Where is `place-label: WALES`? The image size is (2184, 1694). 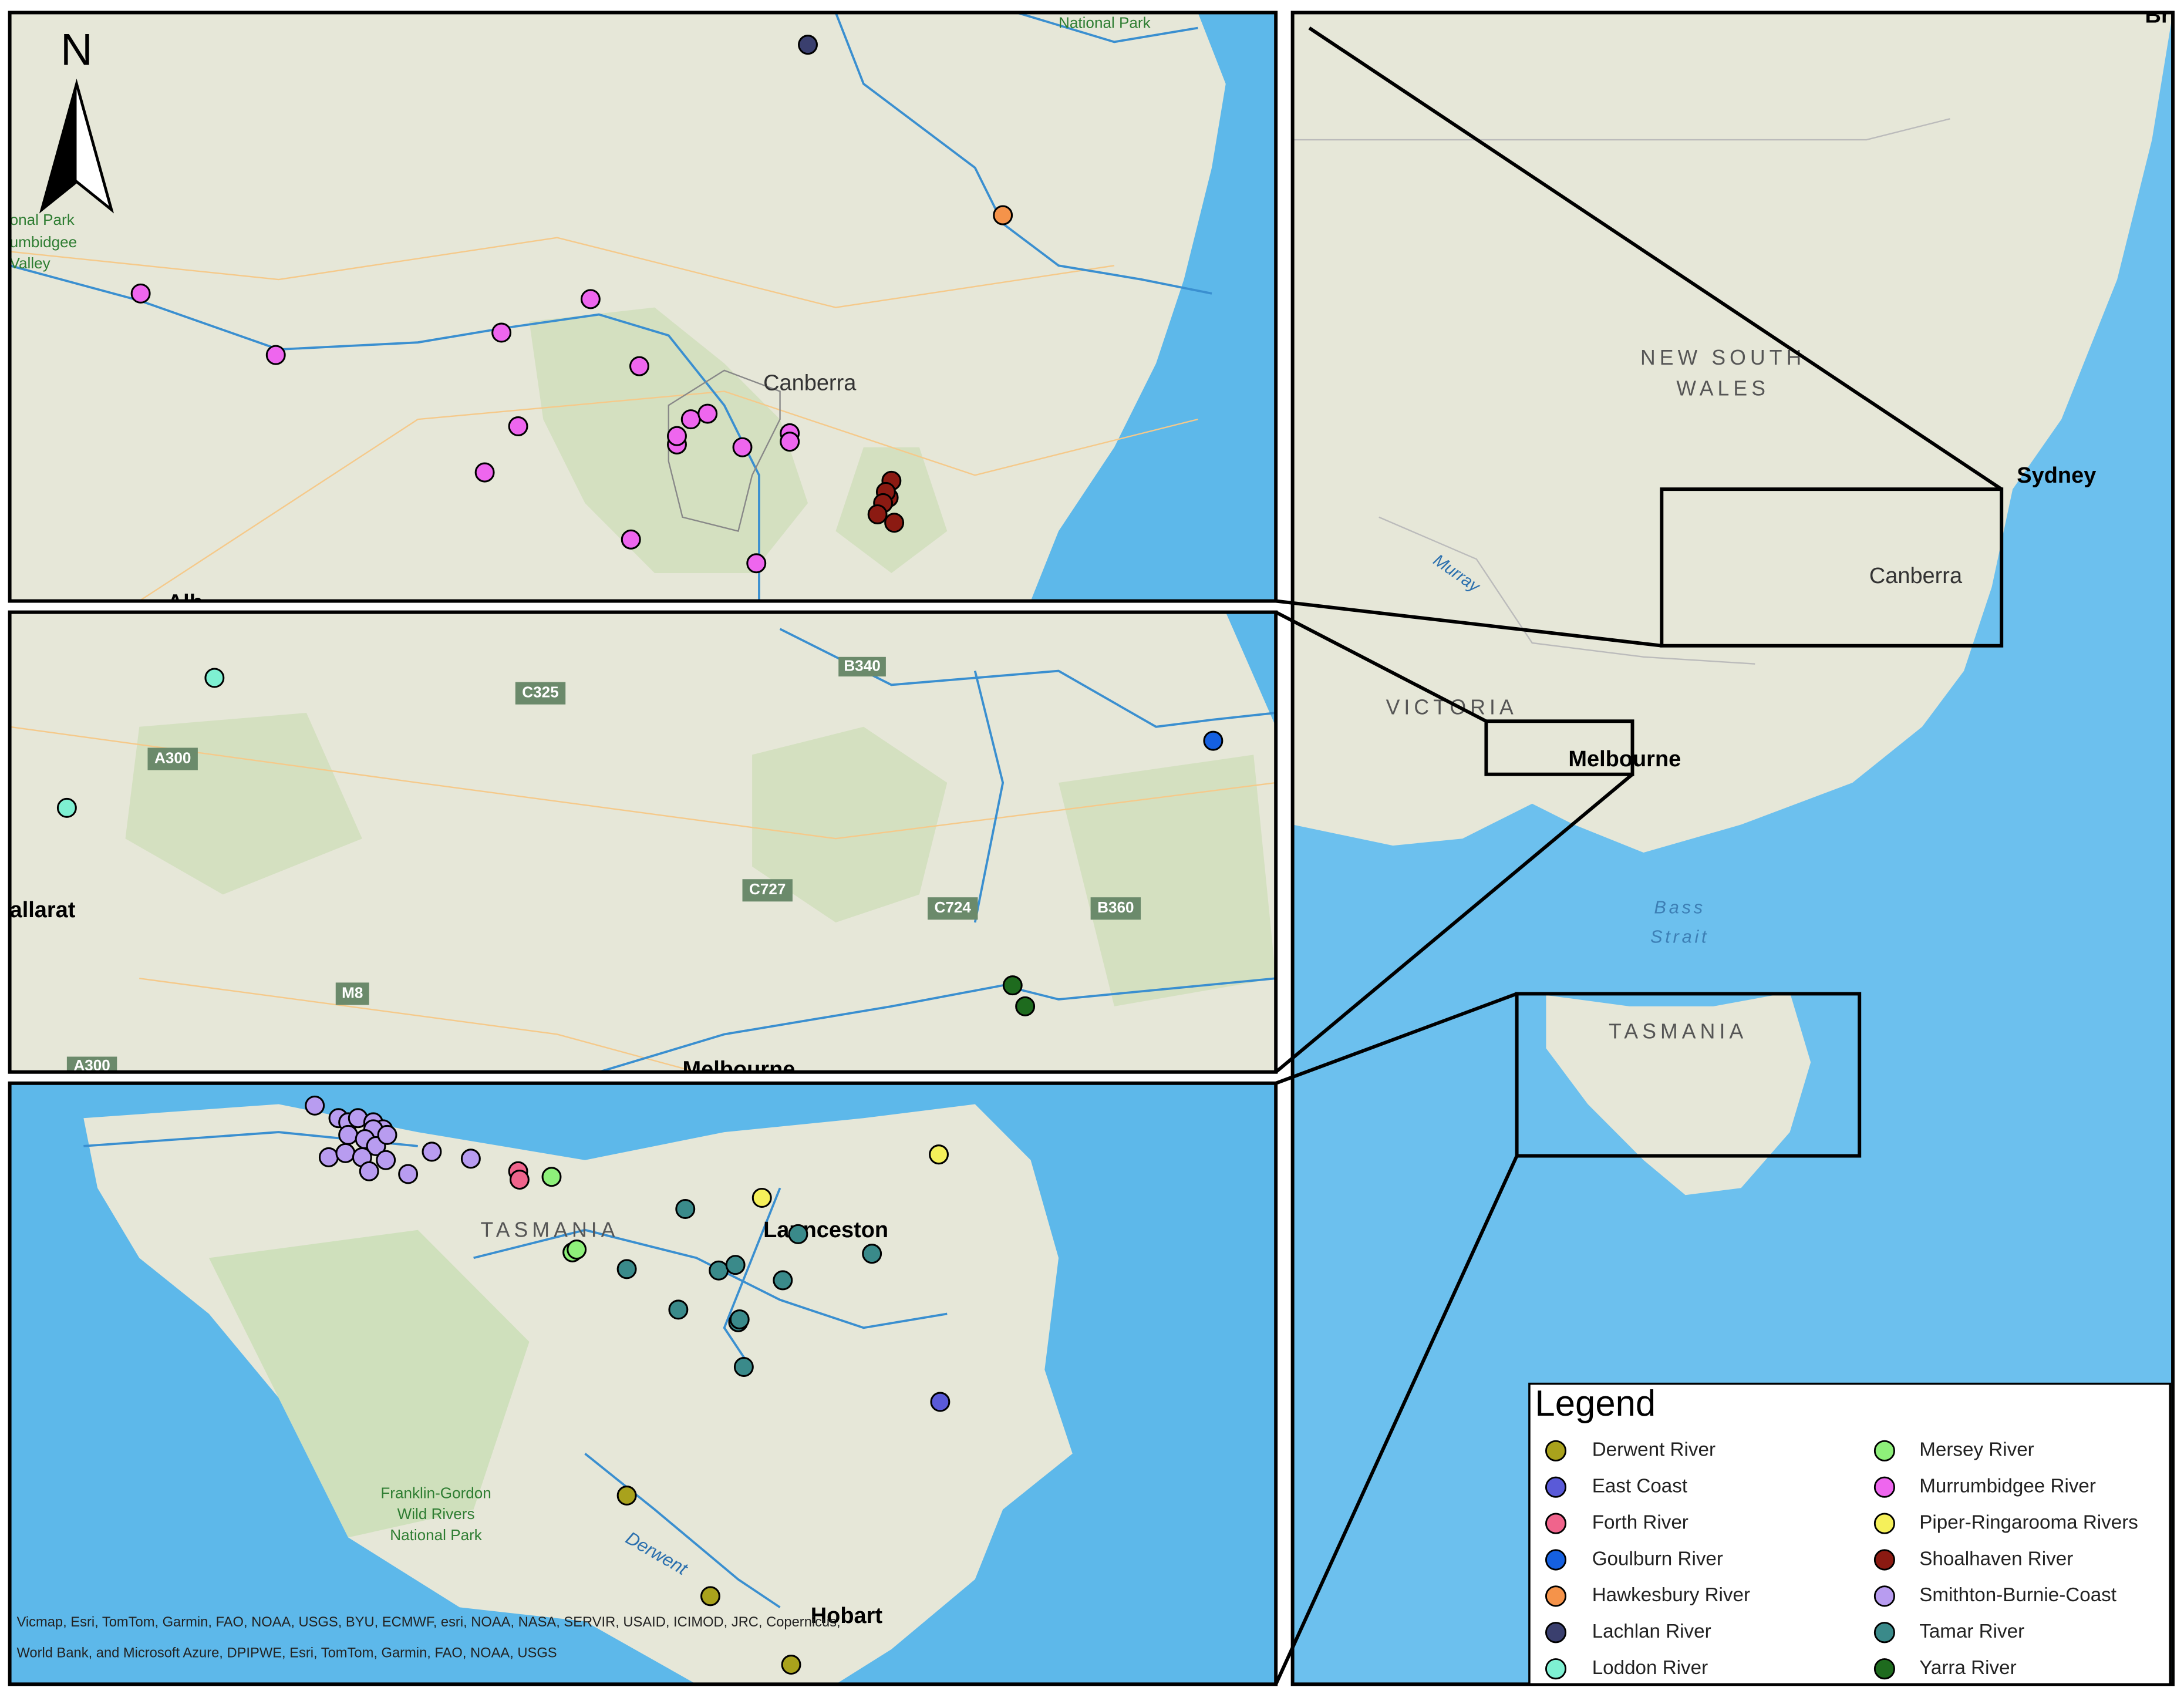
place-label: WALES is located at coordinates (1723, 388).